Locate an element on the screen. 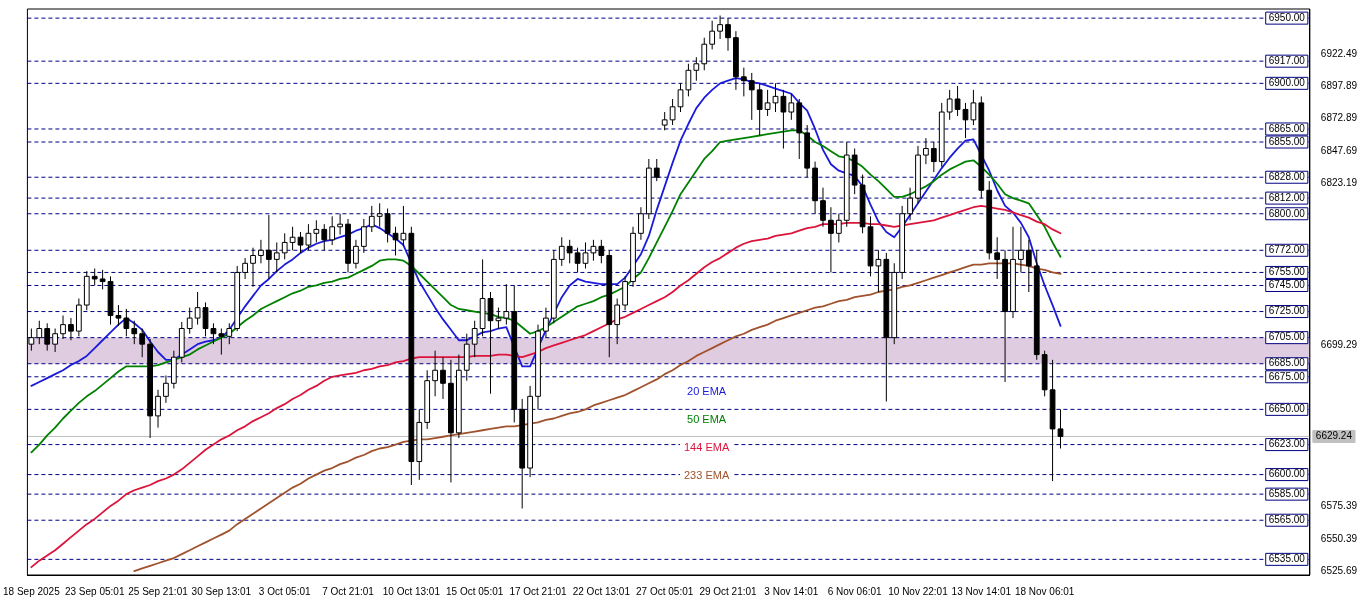  y-tick-label: 6575.39 is located at coordinates (1339, 506).